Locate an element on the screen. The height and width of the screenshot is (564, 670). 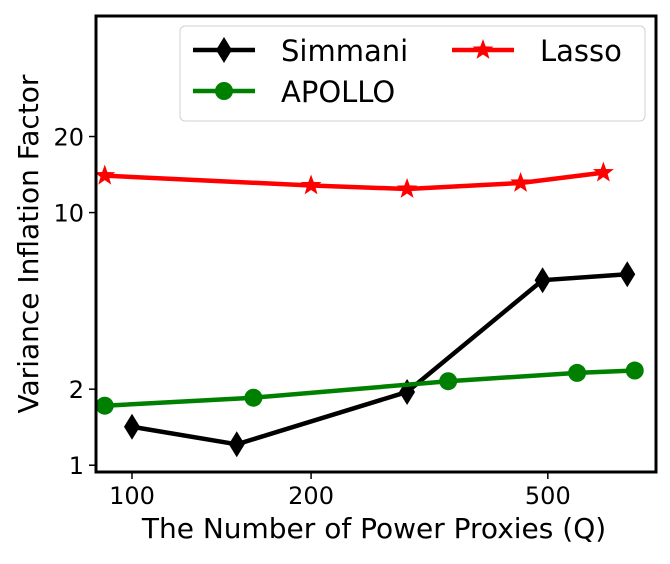
legend-label: APOLLO is located at coordinates (338, 92).